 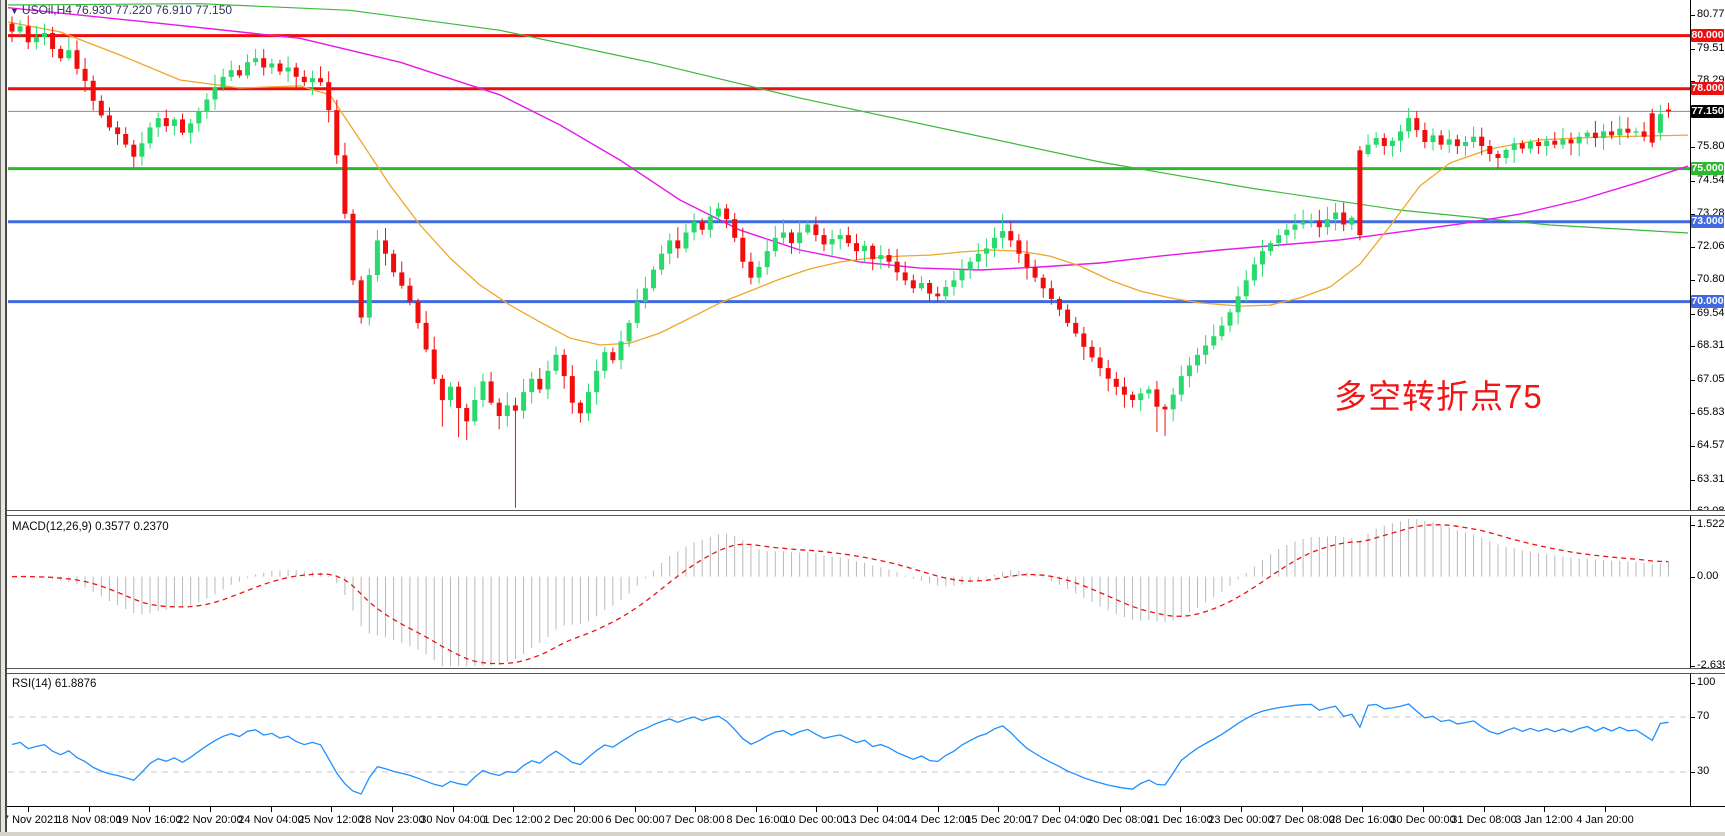 I want to click on price-axis-tick: 75.805, so click(x=1711, y=146).